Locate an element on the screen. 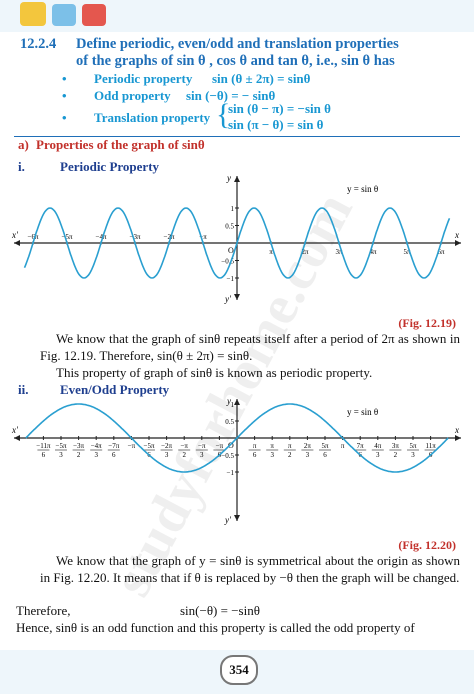 The height and width of the screenshot is (694, 474). y-tick-label: 1 is located at coordinates (233, 209).